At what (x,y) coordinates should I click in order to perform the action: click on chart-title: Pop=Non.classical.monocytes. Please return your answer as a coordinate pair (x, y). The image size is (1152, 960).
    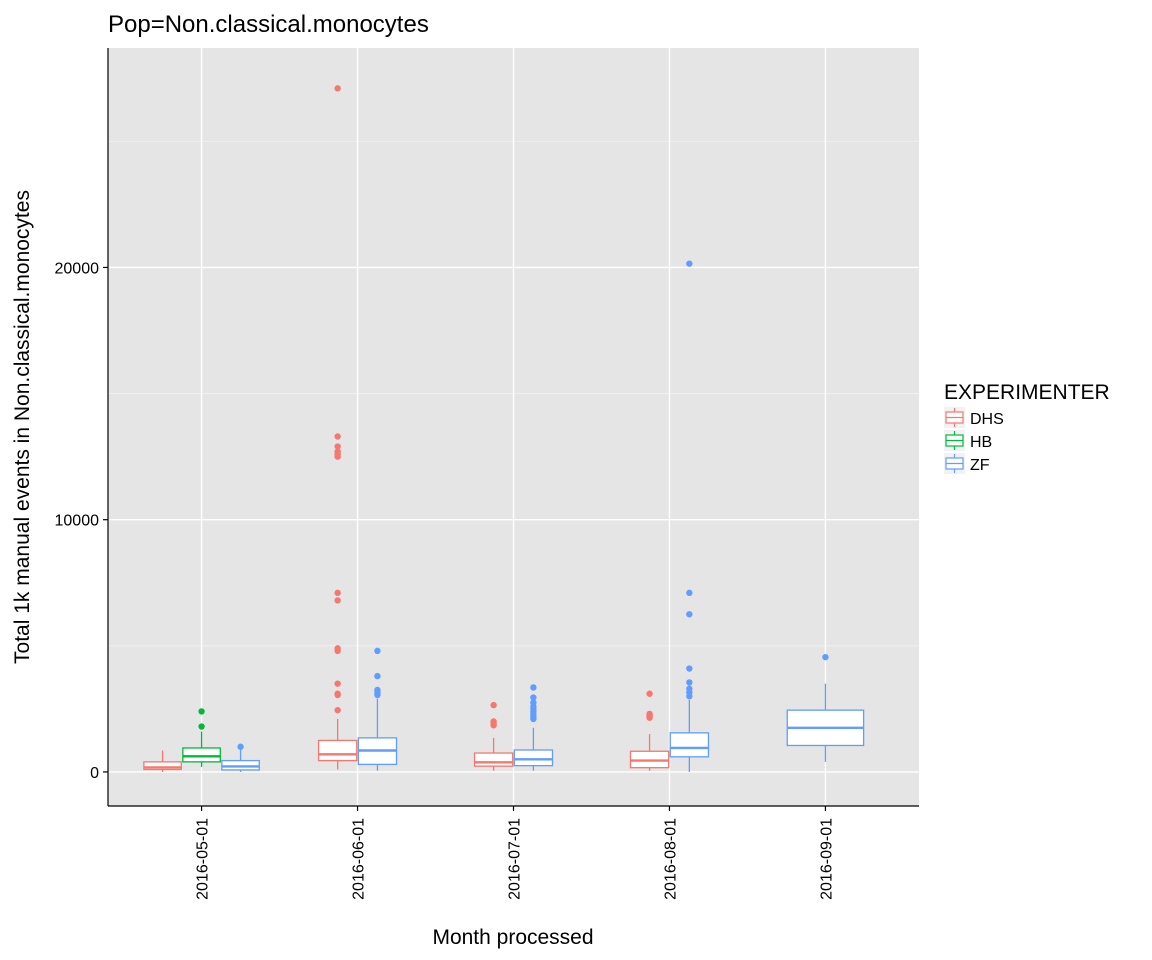
    Looking at the image, I should click on (268, 24).